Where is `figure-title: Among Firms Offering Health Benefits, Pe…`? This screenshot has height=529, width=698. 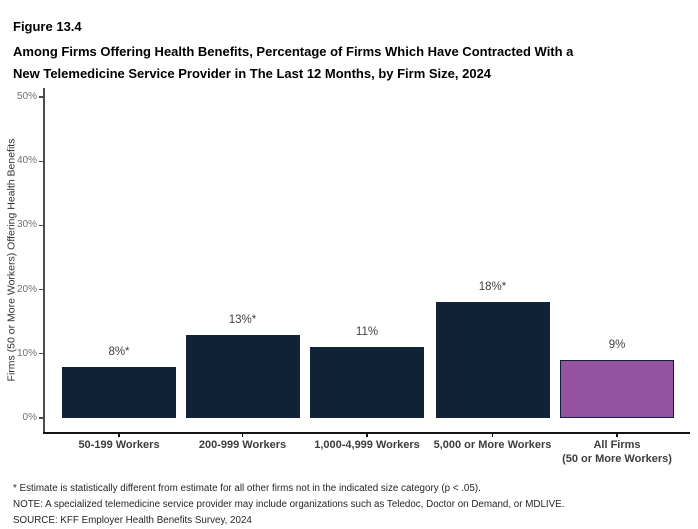 figure-title: Among Firms Offering Health Benefits, Pe… is located at coordinates (342, 63).